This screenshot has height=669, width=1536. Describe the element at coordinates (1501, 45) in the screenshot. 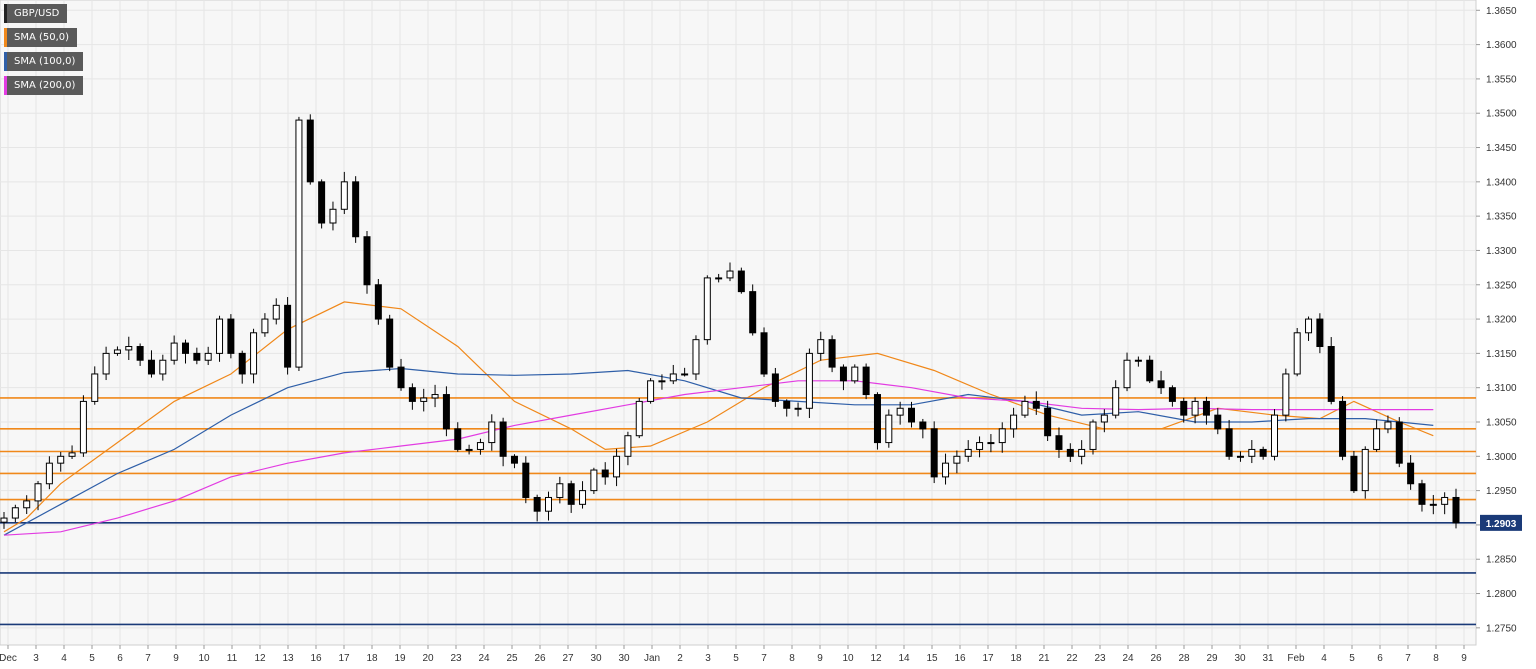

I see `y-tick-label: 1.3600` at that location.